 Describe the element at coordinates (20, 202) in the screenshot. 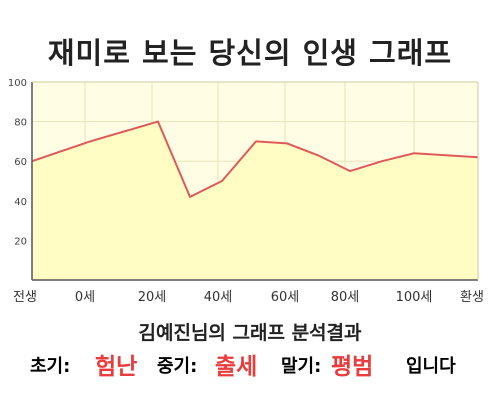

I see `y-tick-label: 40` at that location.